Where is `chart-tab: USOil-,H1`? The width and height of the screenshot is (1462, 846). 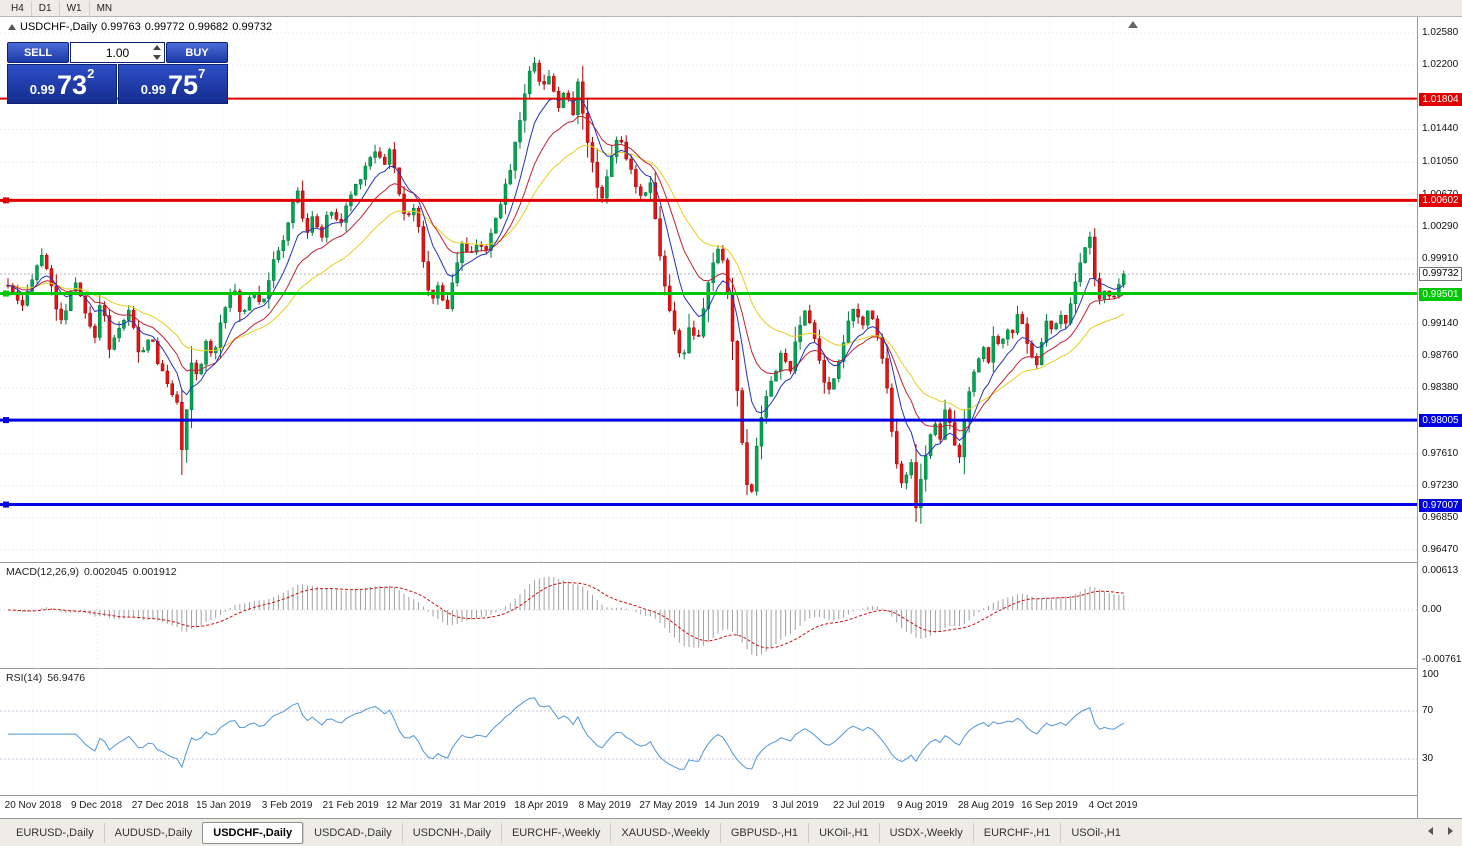
chart-tab: USOil-,H1 is located at coordinates (1095, 832).